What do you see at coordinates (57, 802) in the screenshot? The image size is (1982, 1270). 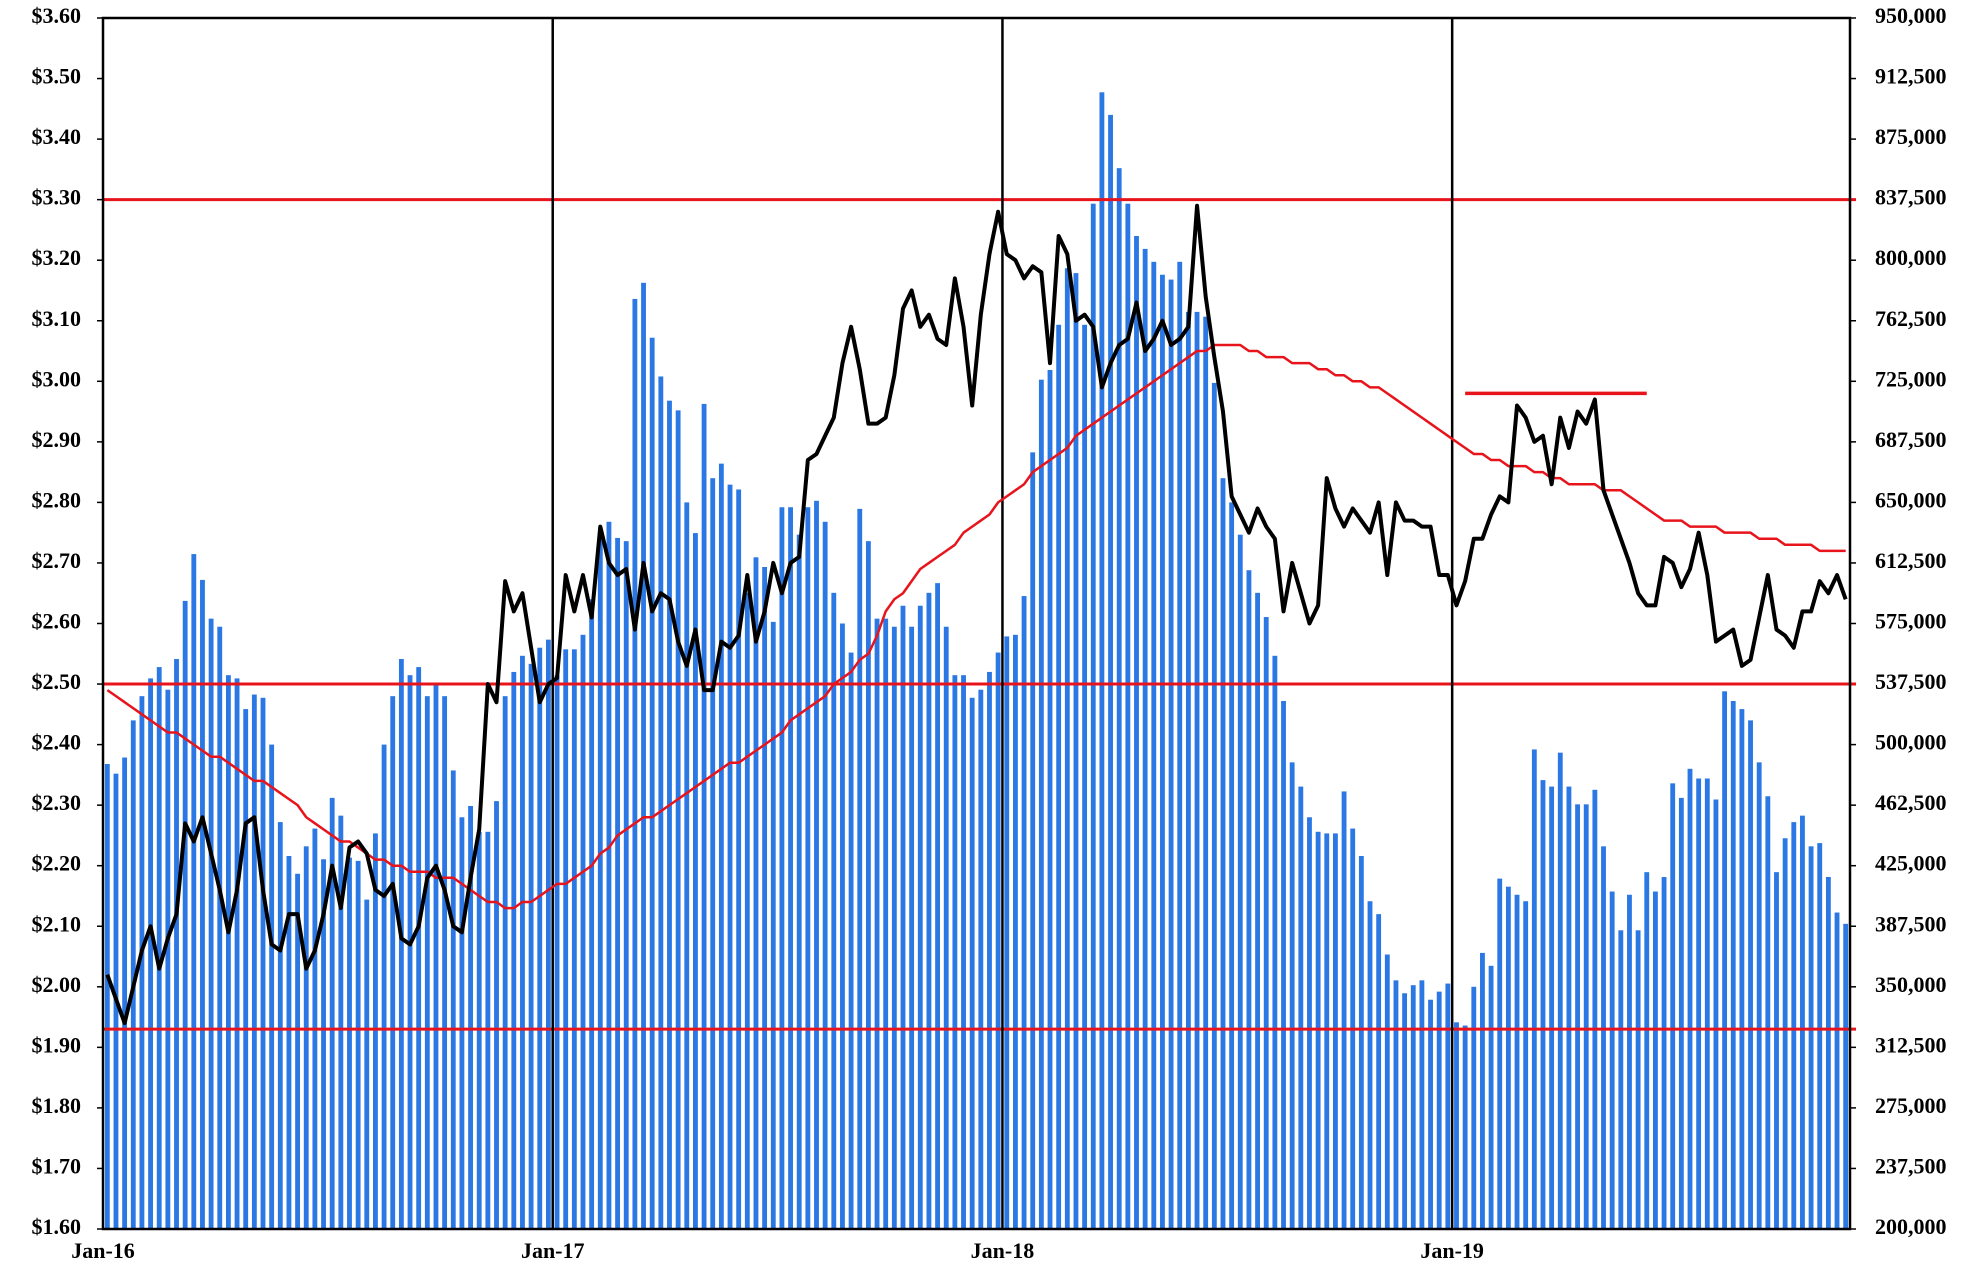 I see `y-tick-label: $2.30` at bounding box center [57, 802].